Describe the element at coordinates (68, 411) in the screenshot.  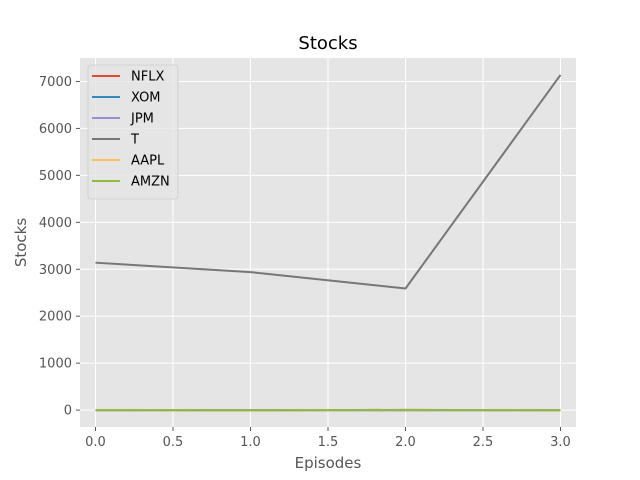
I see `y-tick-label: 0` at that location.